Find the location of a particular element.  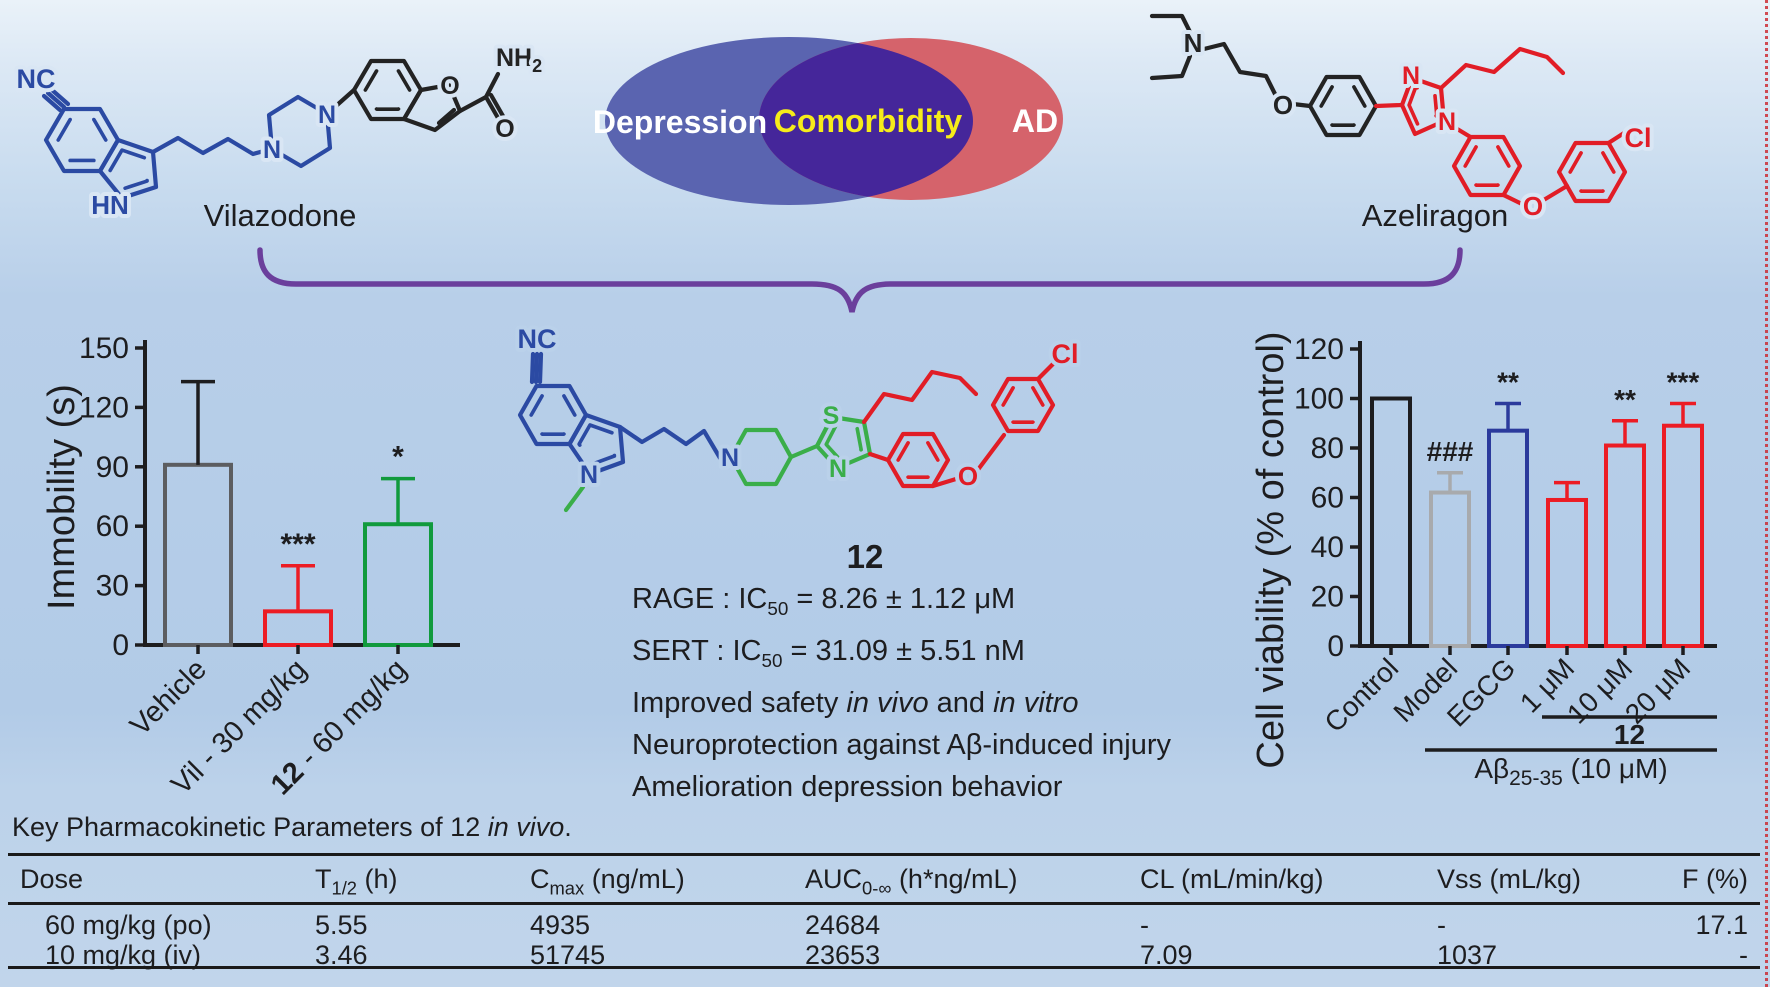

pk-row-cell: 60 mg/kg (po) is located at coordinates (128, 925).